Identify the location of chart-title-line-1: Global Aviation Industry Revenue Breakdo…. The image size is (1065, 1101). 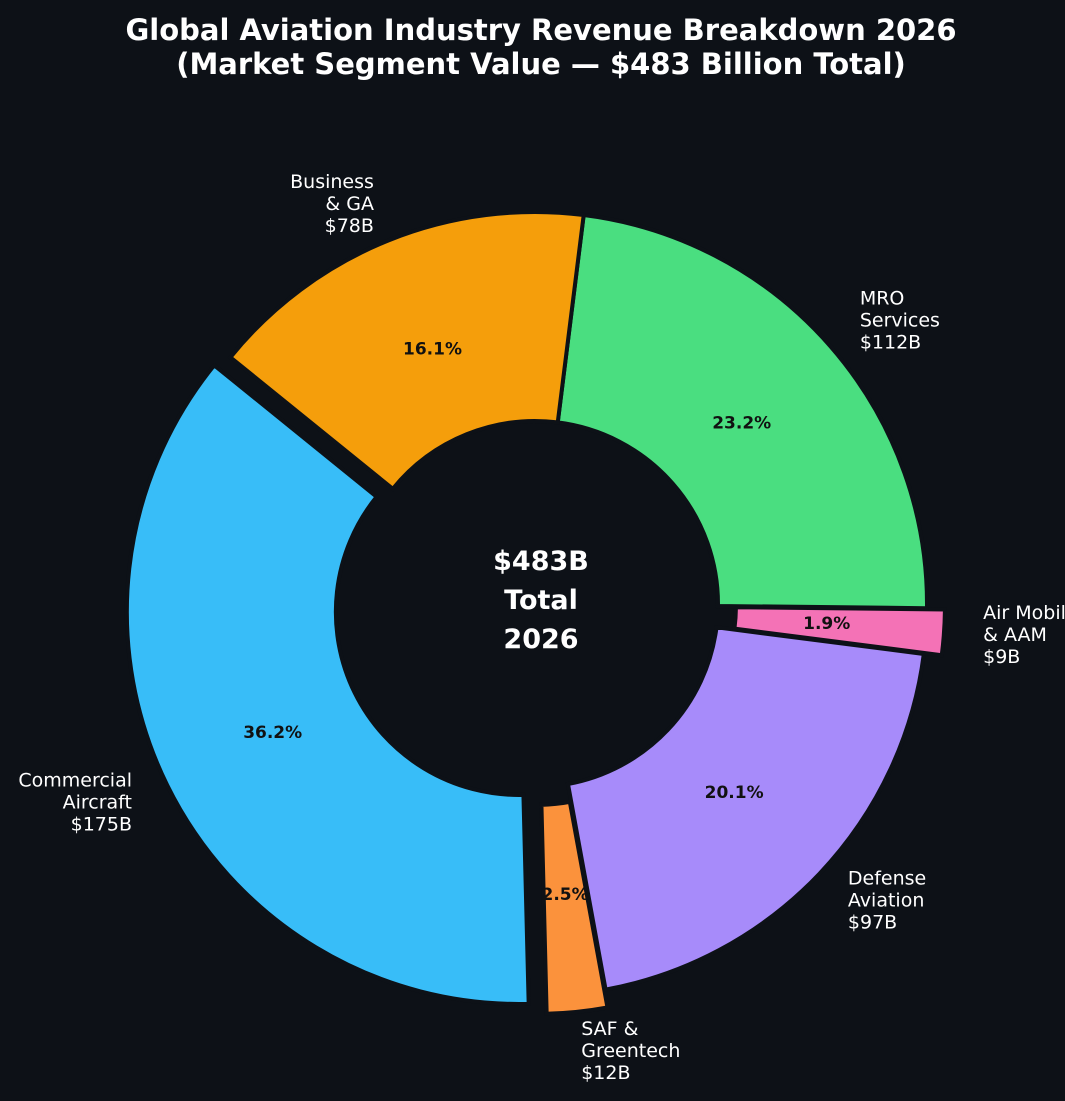
(540, 30).